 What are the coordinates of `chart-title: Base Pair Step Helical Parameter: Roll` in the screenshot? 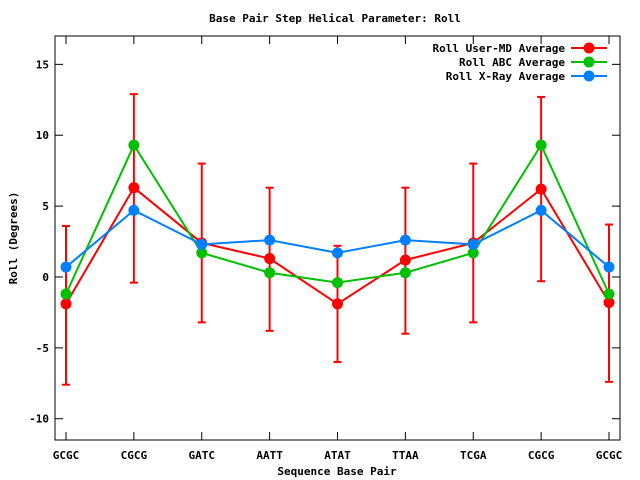 It's located at (335, 18).